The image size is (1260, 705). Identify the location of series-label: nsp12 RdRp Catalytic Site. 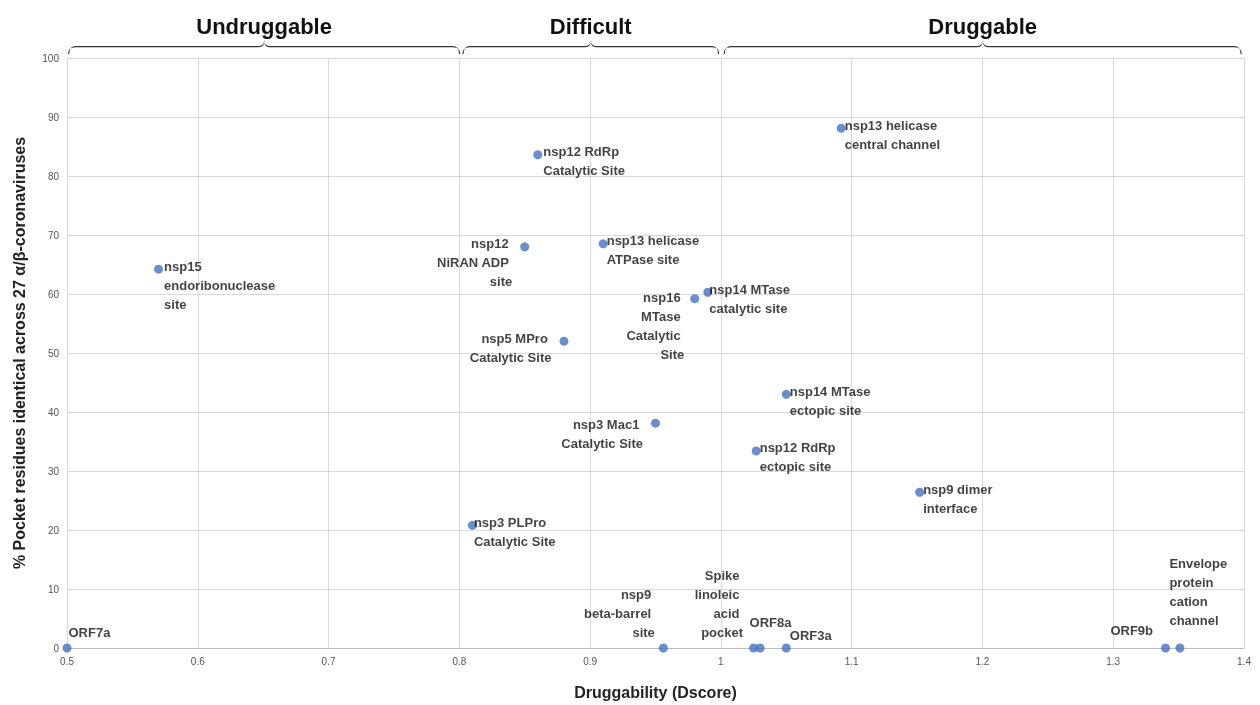
(584, 161).